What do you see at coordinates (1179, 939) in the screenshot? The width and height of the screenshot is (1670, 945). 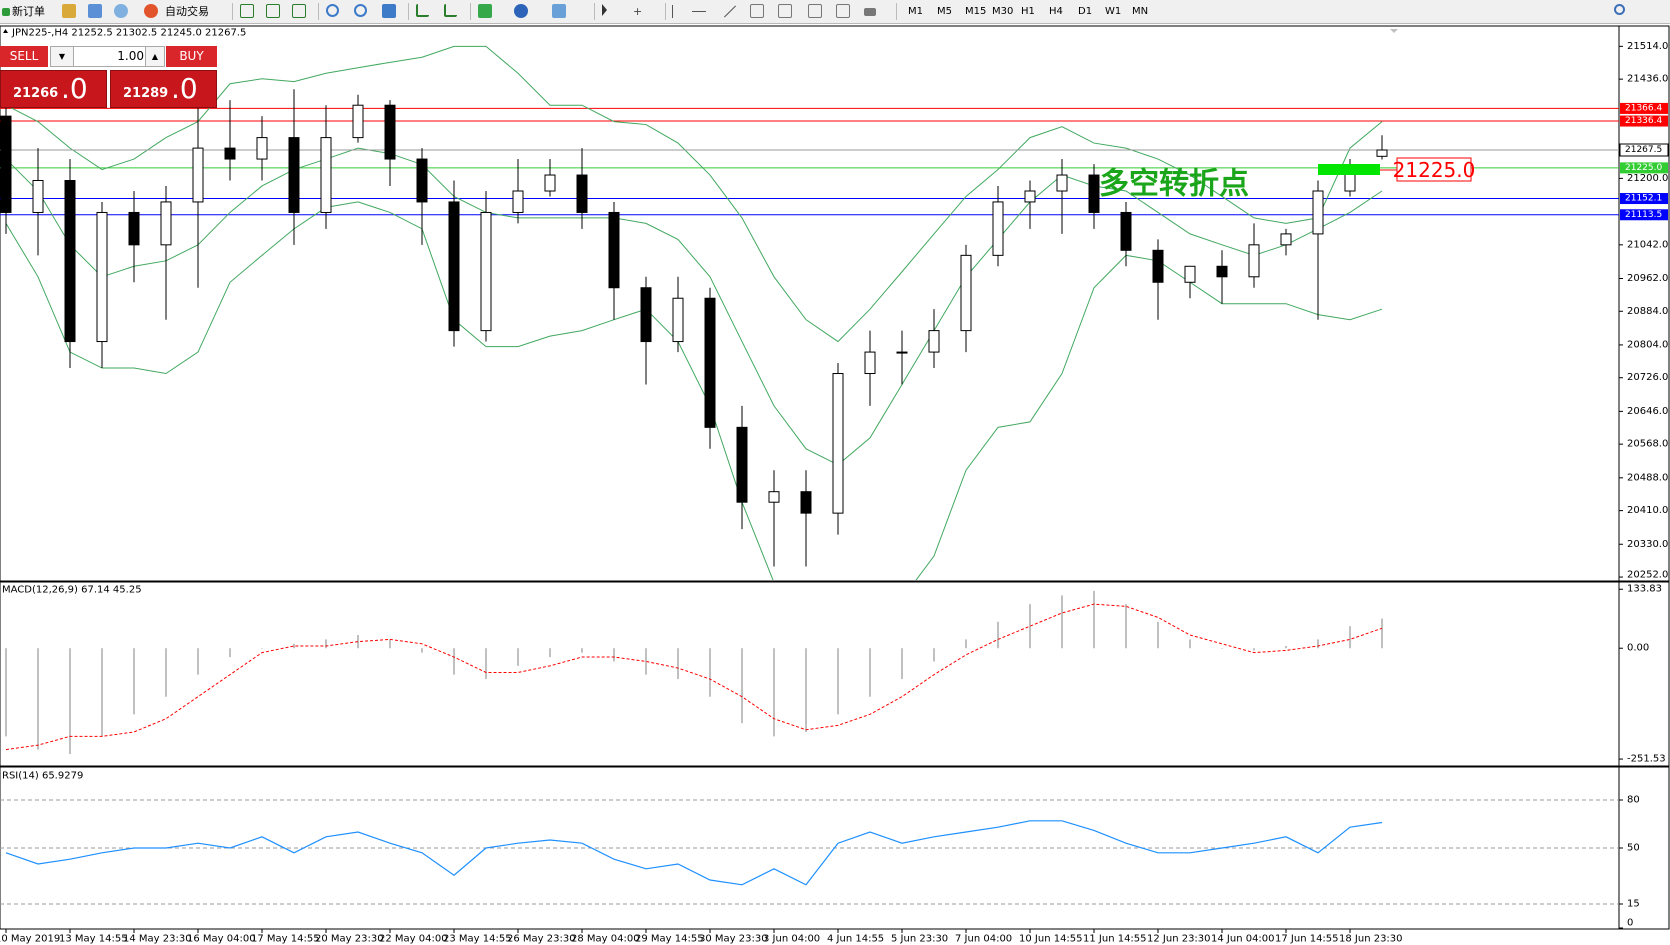 I see `x-tick-label: 12 Jun 23:30` at bounding box center [1179, 939].